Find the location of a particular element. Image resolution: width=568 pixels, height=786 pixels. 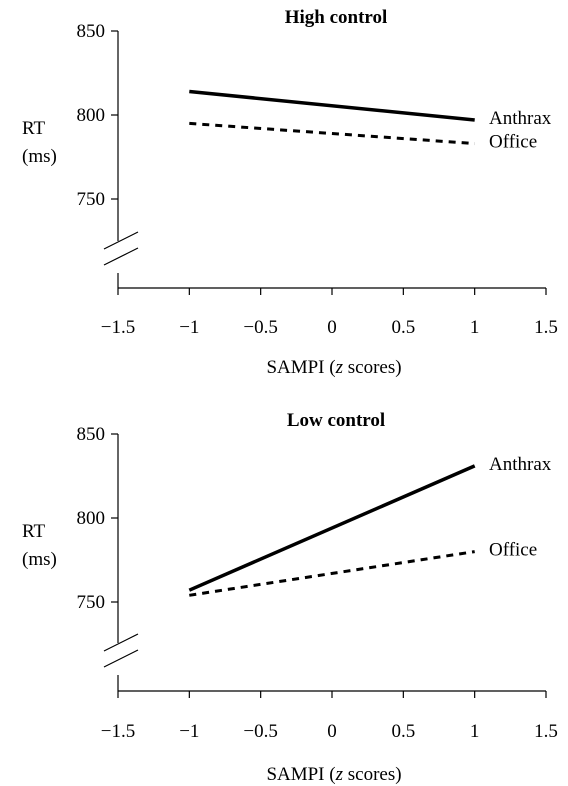

chart-title: High control is located at coordinates (336, 17).